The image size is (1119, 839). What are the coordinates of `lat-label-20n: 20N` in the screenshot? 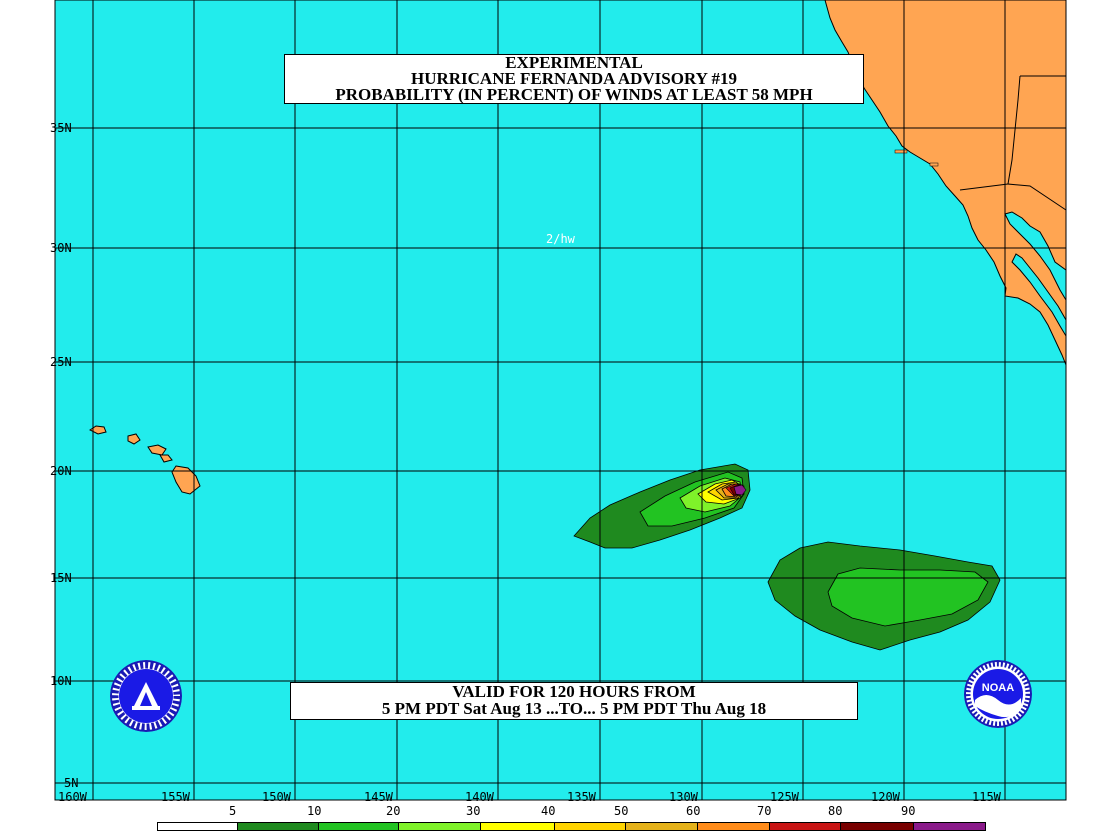 It's located at (61, 471).